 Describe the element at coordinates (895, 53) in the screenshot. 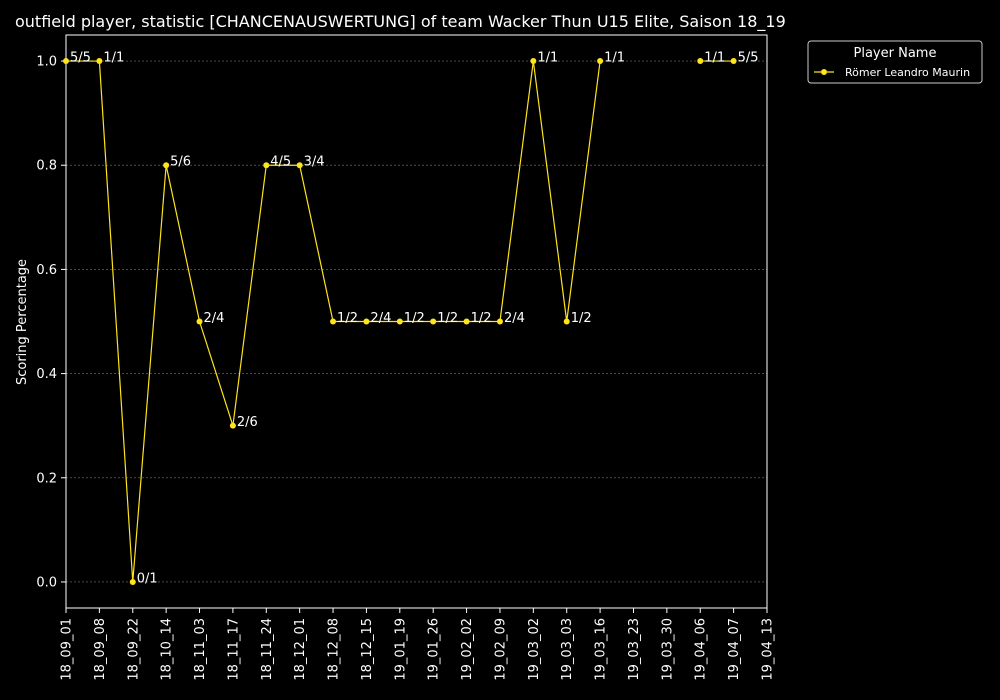

I see `legend-title: Player Name` at that location.